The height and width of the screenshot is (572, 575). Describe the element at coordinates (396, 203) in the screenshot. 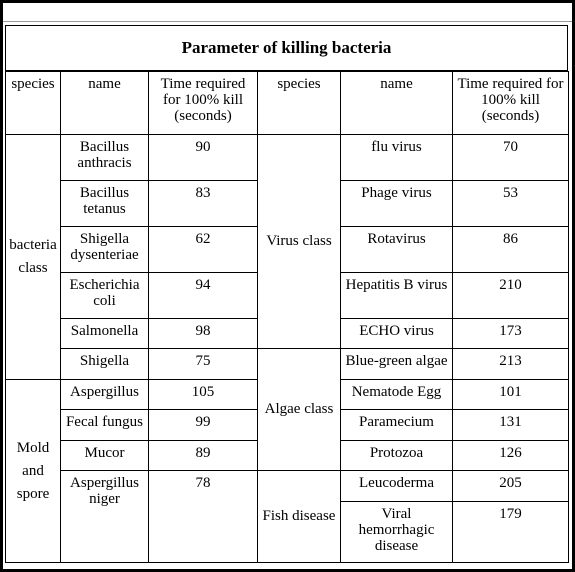

I see `name-cell: Phage virus` at that location.